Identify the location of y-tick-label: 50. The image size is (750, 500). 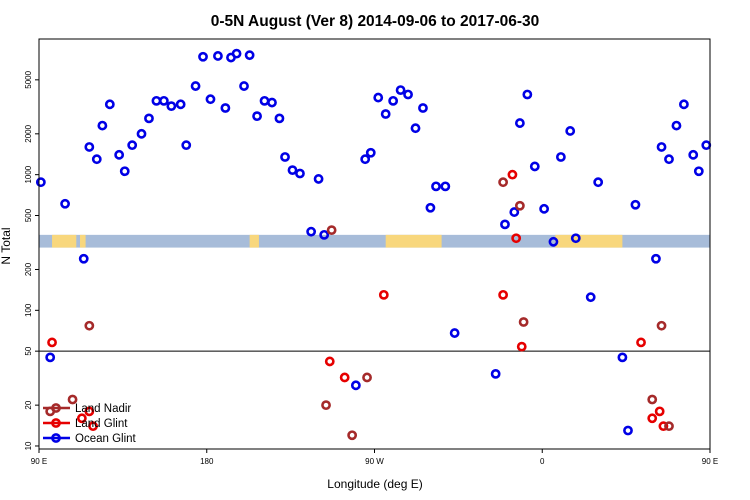
(28, 350).